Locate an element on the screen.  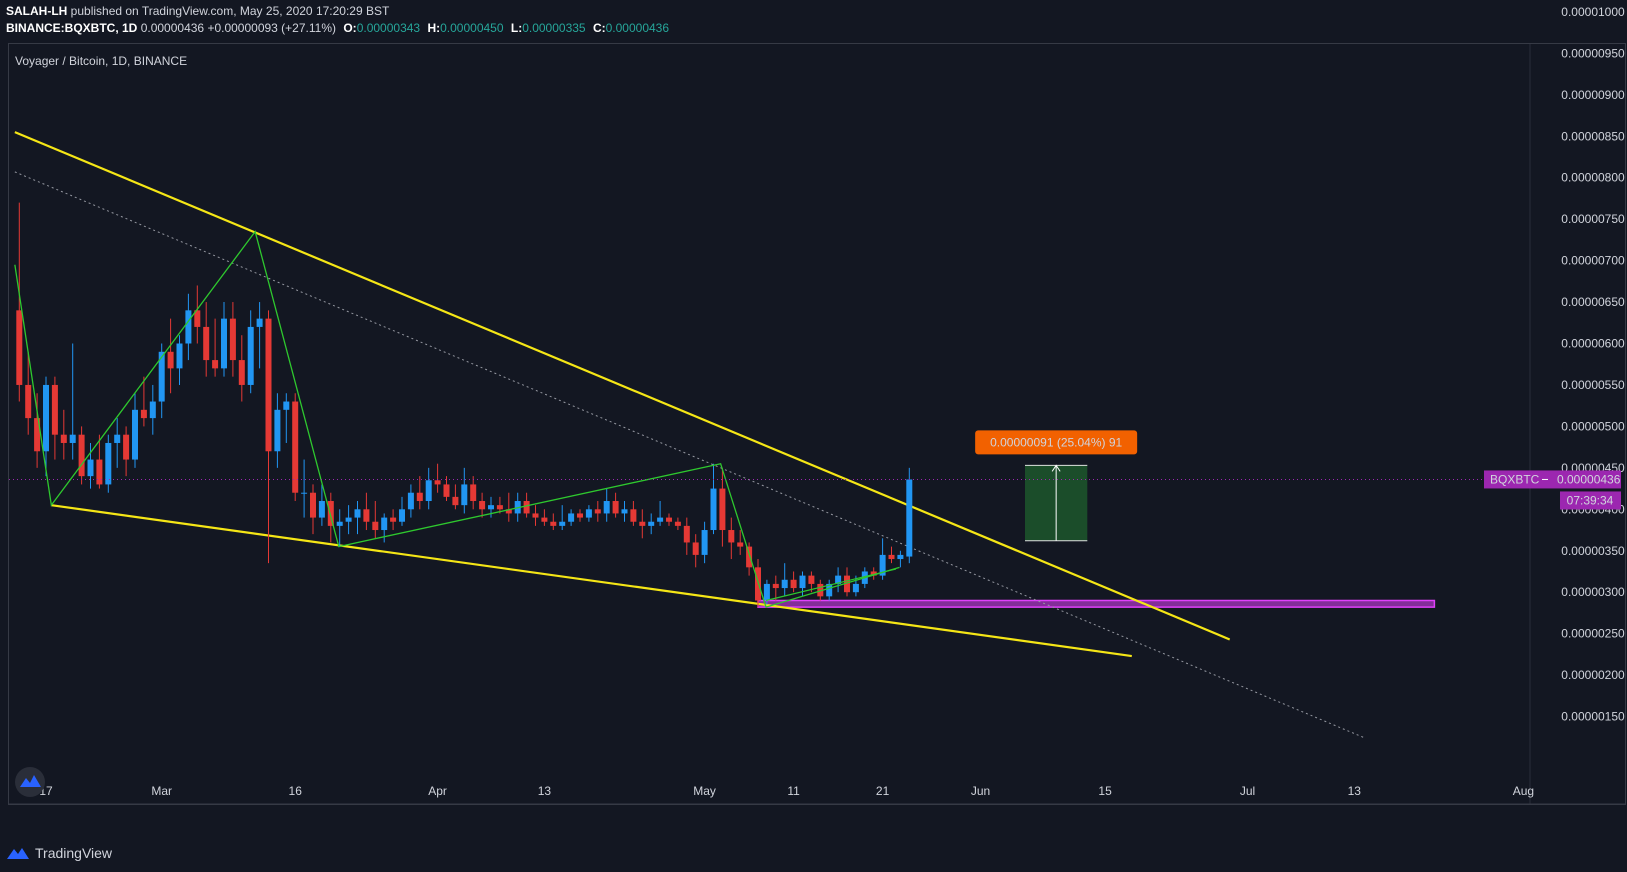
current-price-tag is located at coordinates (1552, 479).